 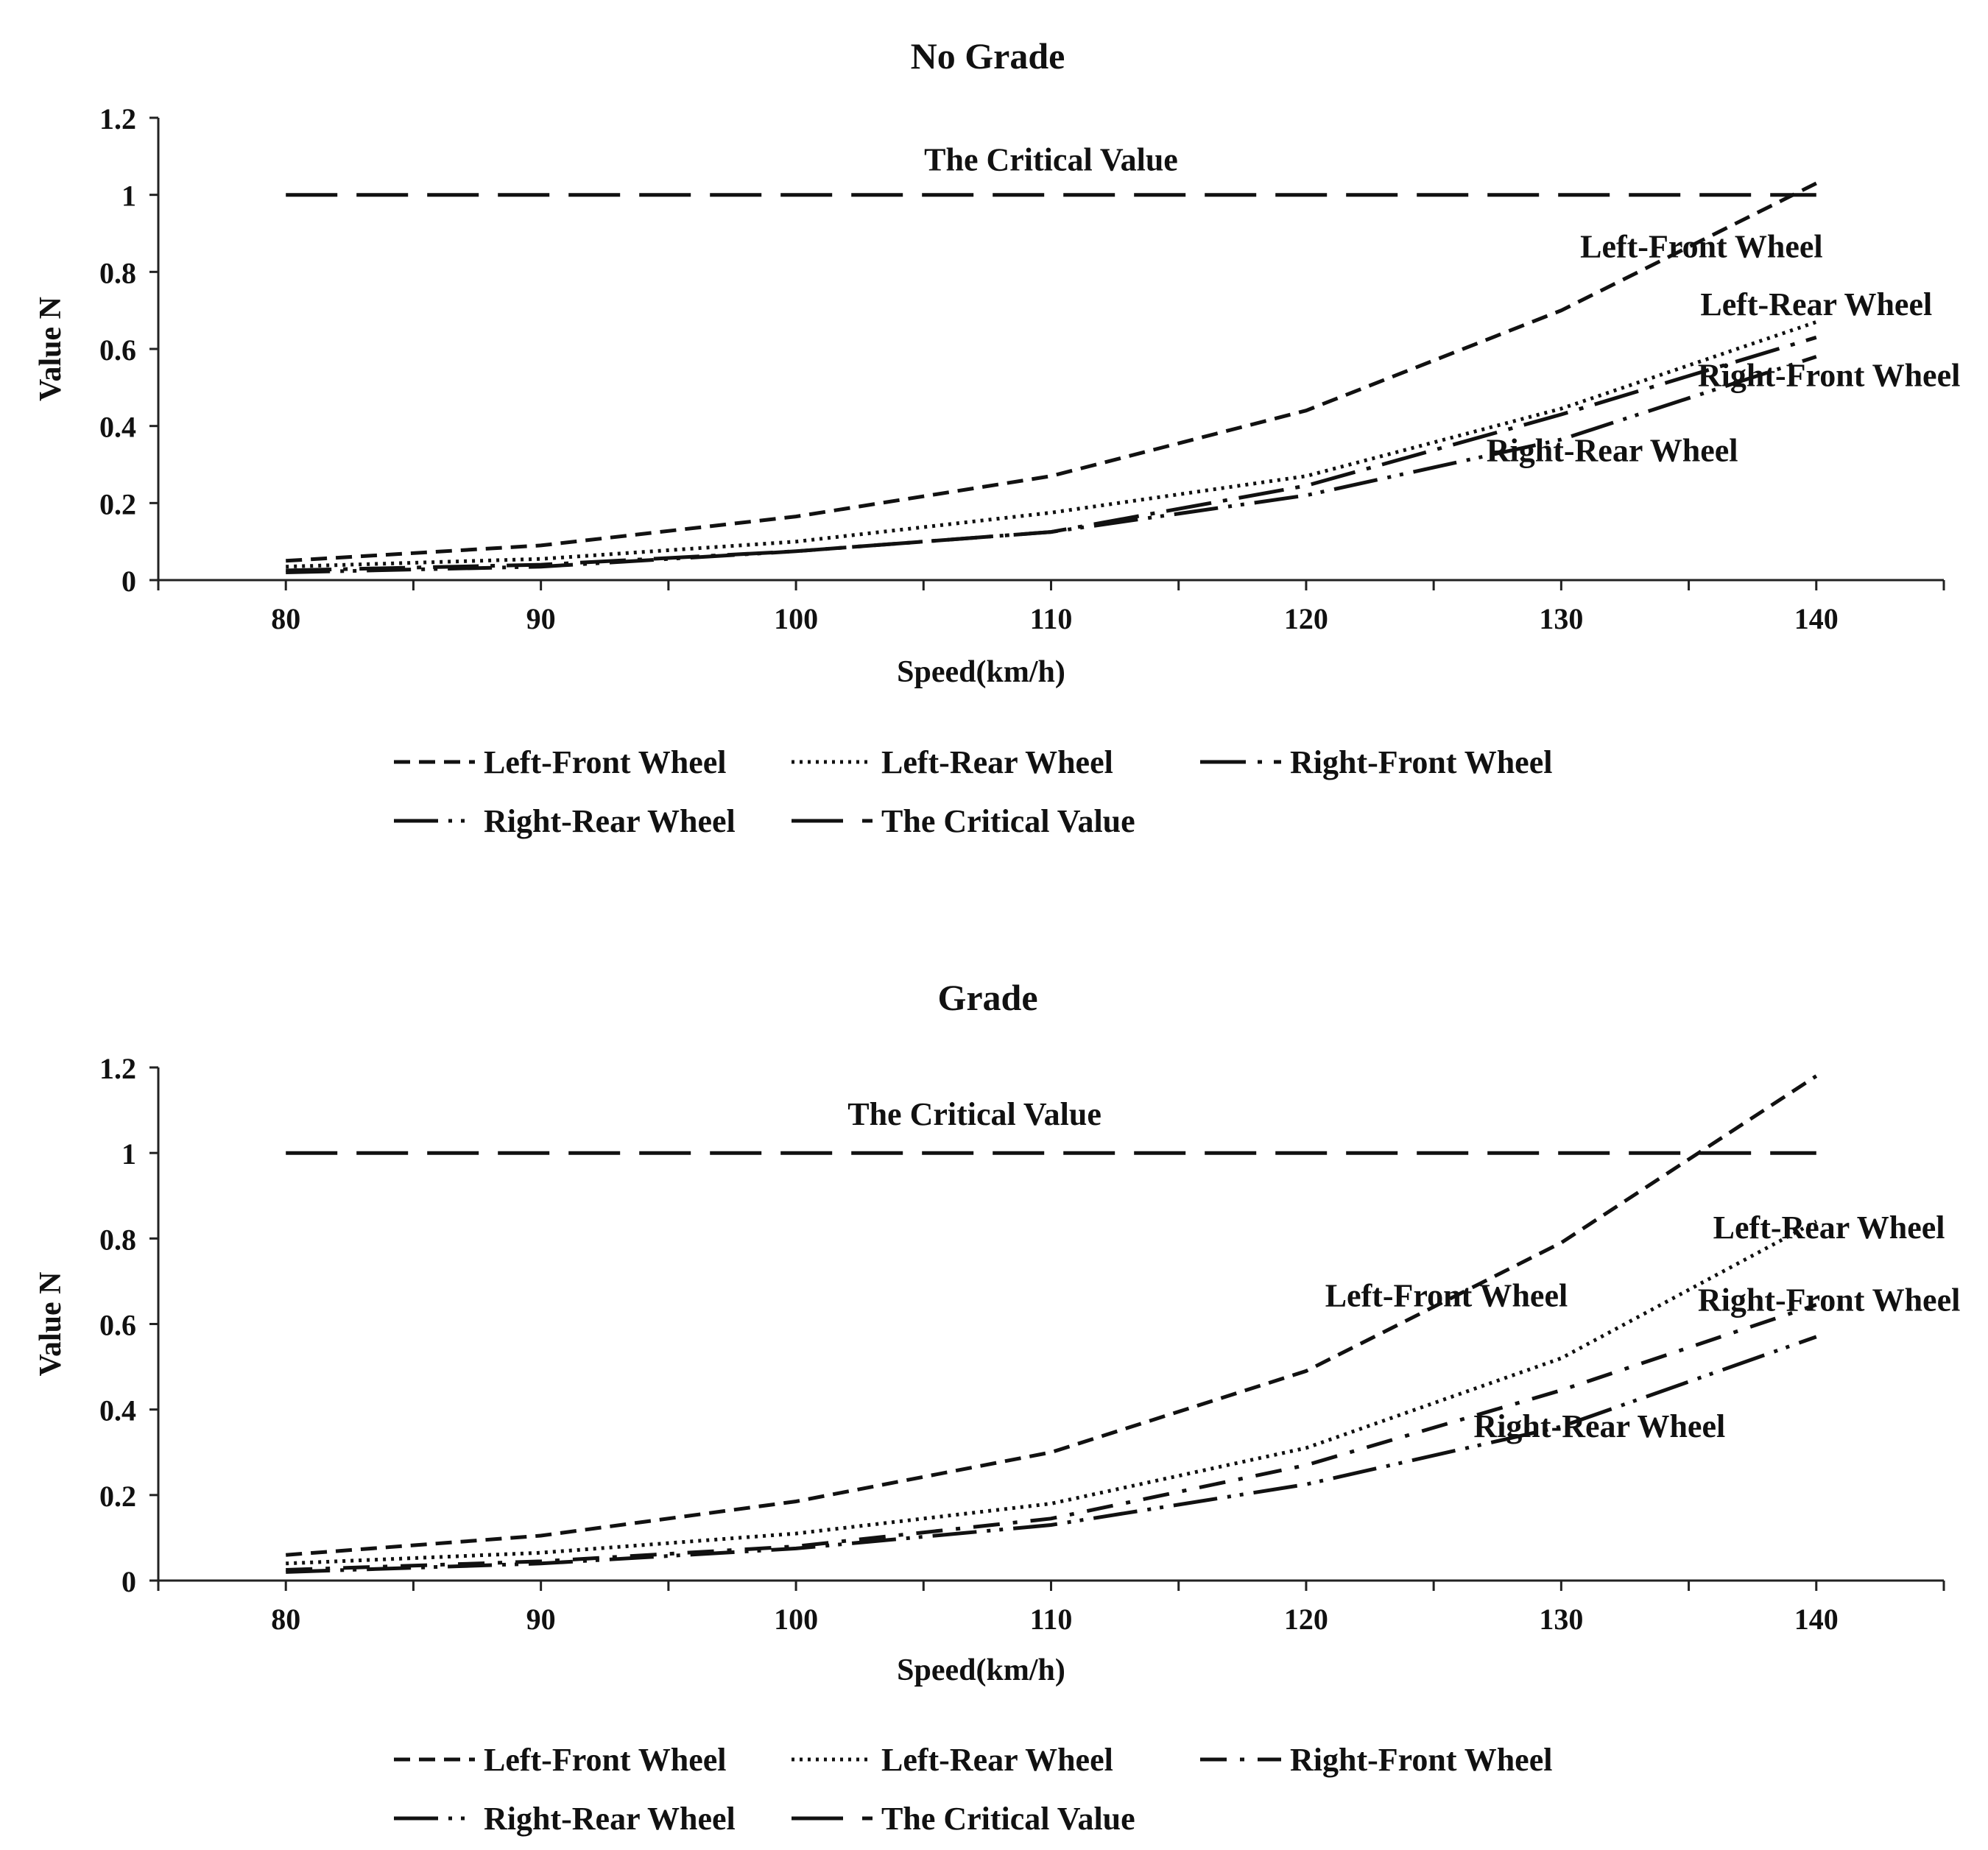 What do you see at coordinates (987, 997) in the screenshot?
I see `chart-title: Grade` at bounding box center [987, 997].